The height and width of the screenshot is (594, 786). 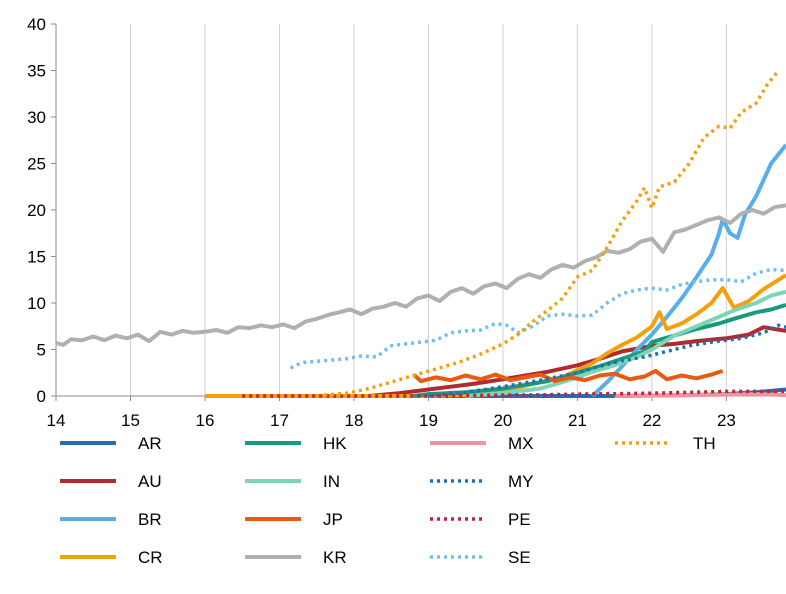 I want to click on series-line-mx, so click(x=700, y=395).